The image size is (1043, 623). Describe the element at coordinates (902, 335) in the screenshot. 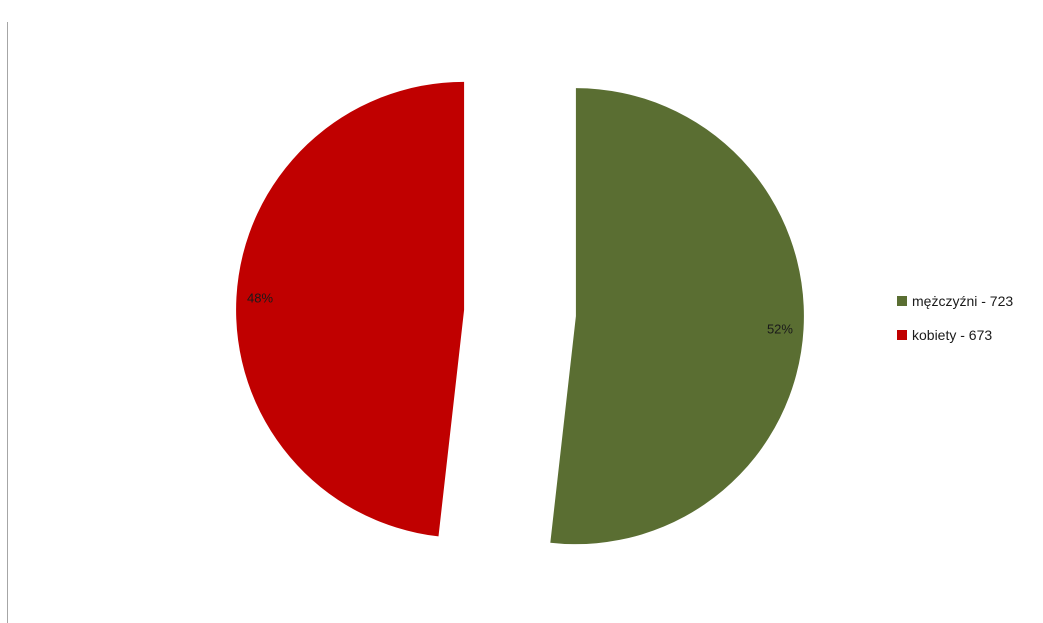

I see `legend-swatch-women` at that location.